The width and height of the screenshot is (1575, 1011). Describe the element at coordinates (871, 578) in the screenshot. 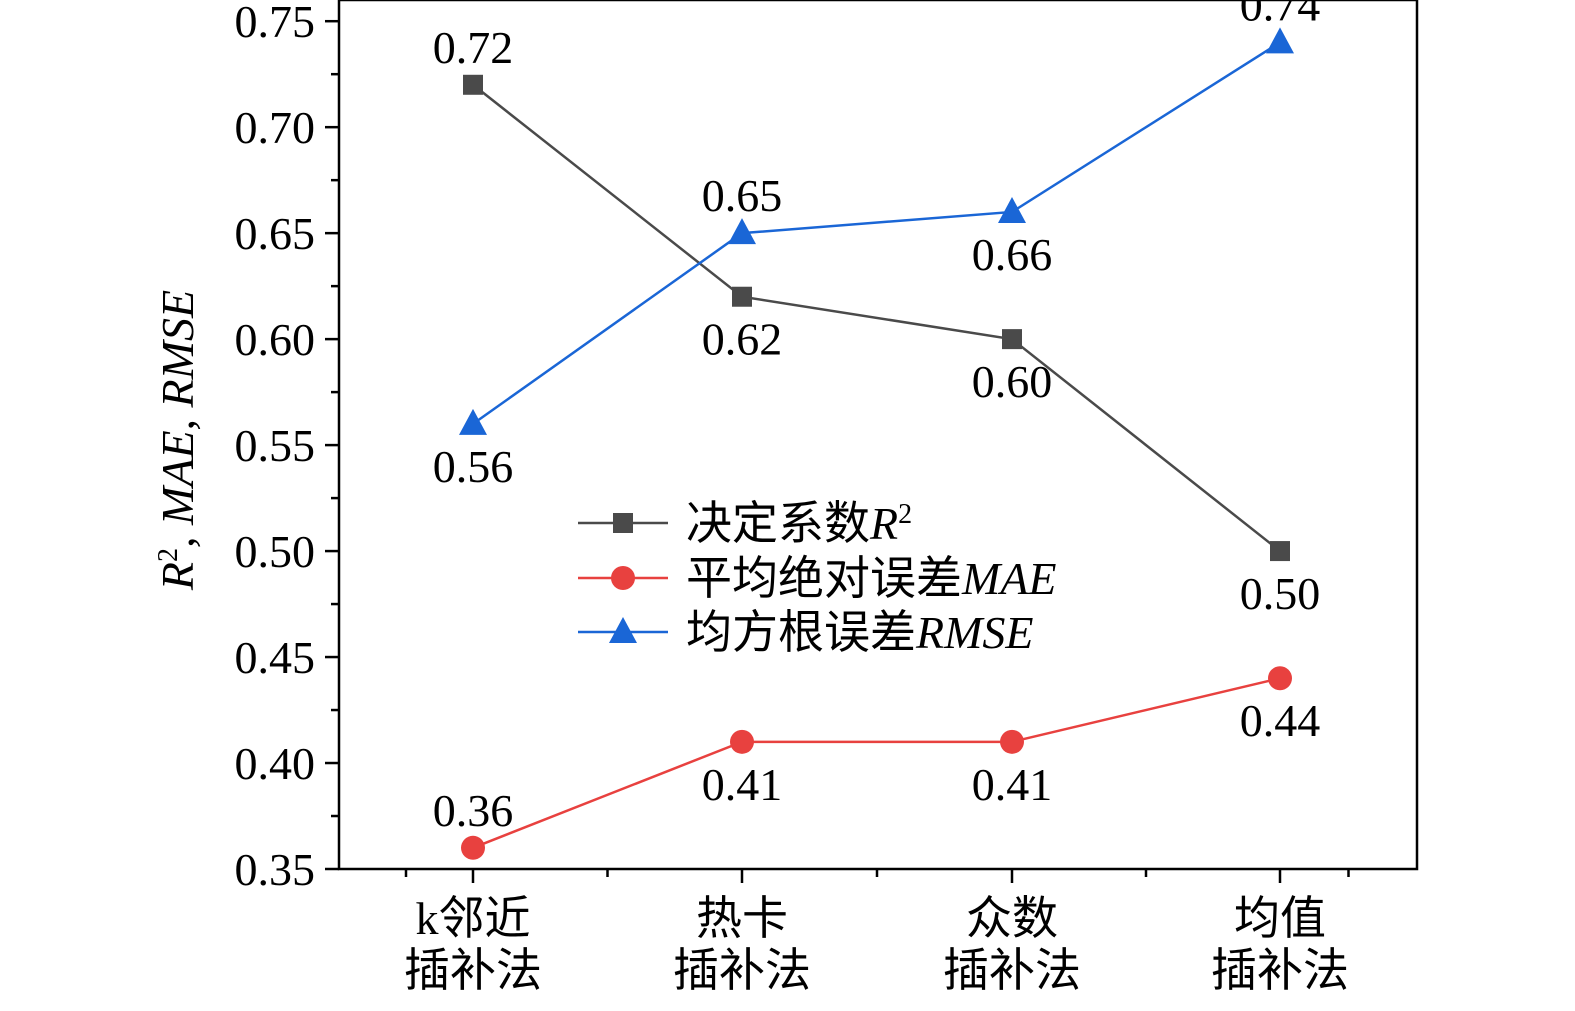

I see `legend-label: 平均绝对误差MAE` at that location.